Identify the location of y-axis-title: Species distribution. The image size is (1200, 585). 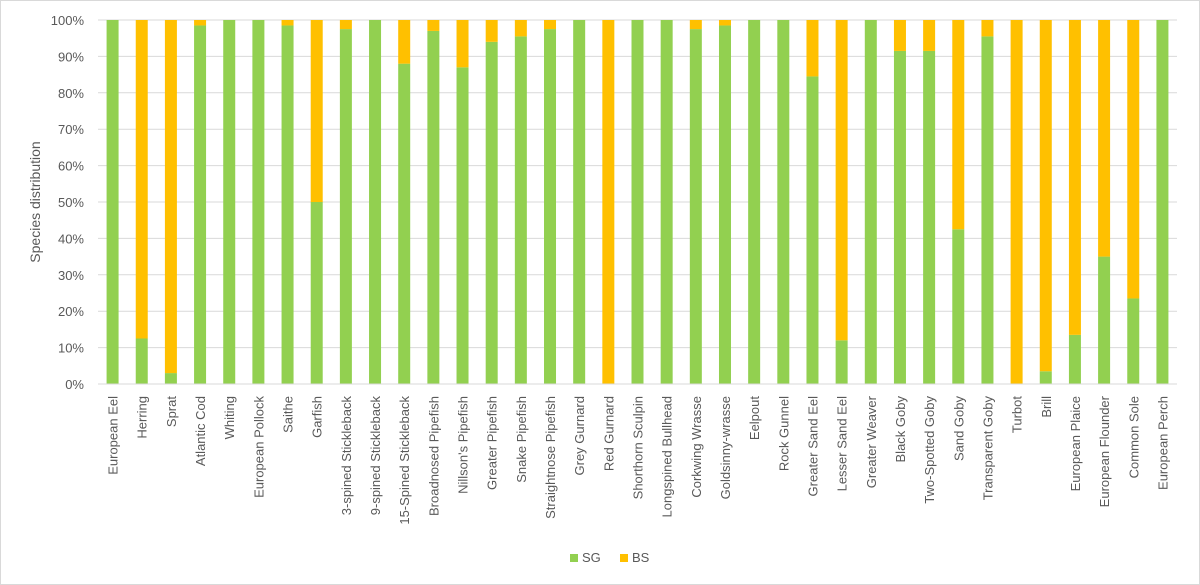
(35, 201).